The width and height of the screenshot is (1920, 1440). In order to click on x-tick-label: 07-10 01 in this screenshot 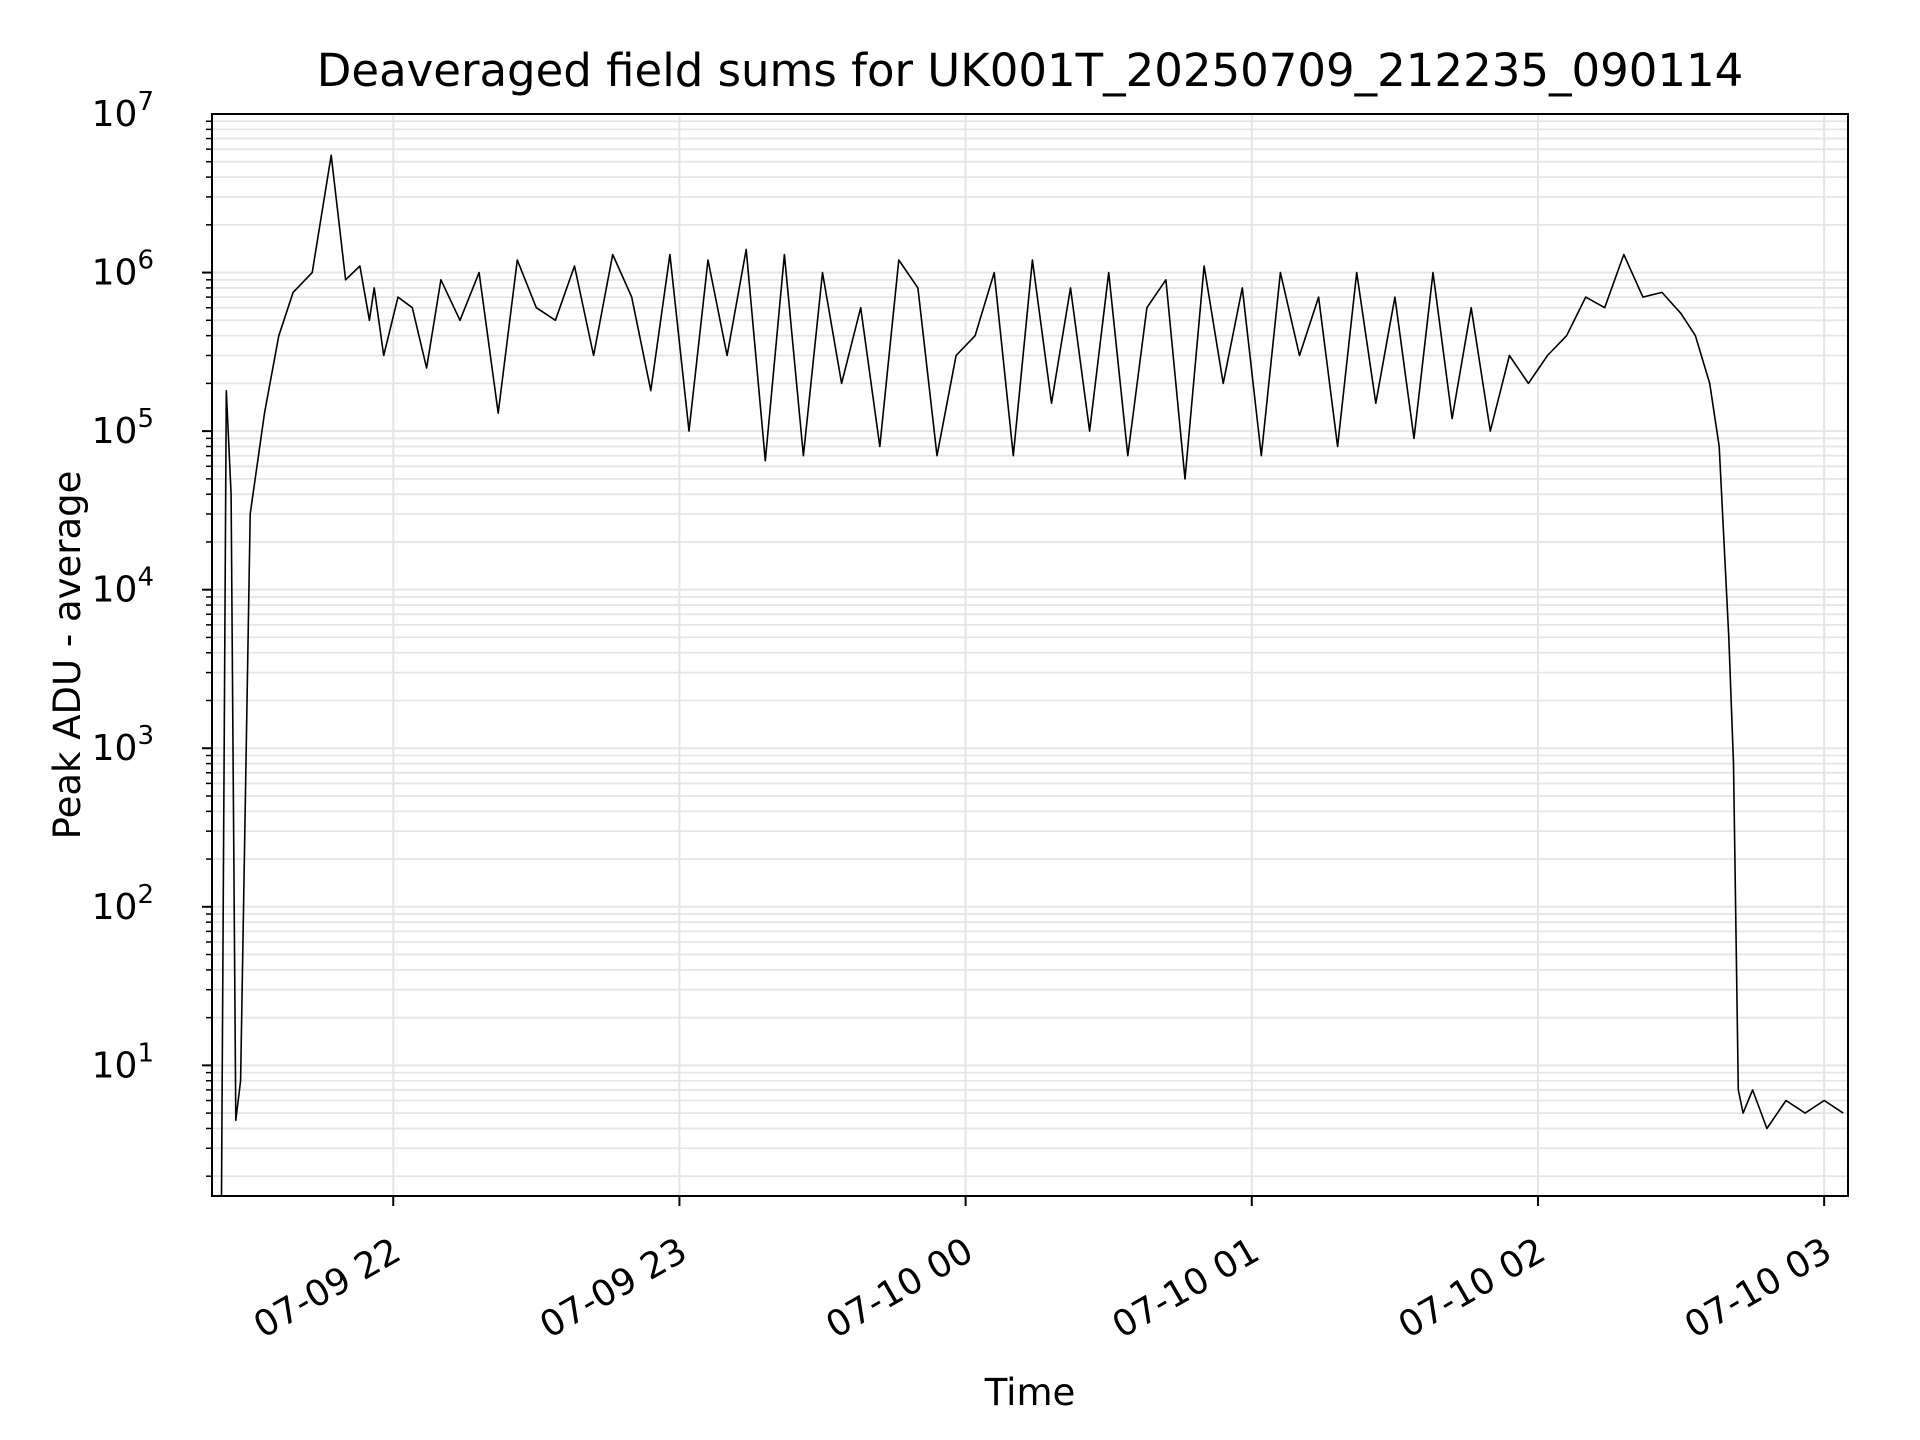, I will do `click(1186, 1288)`.